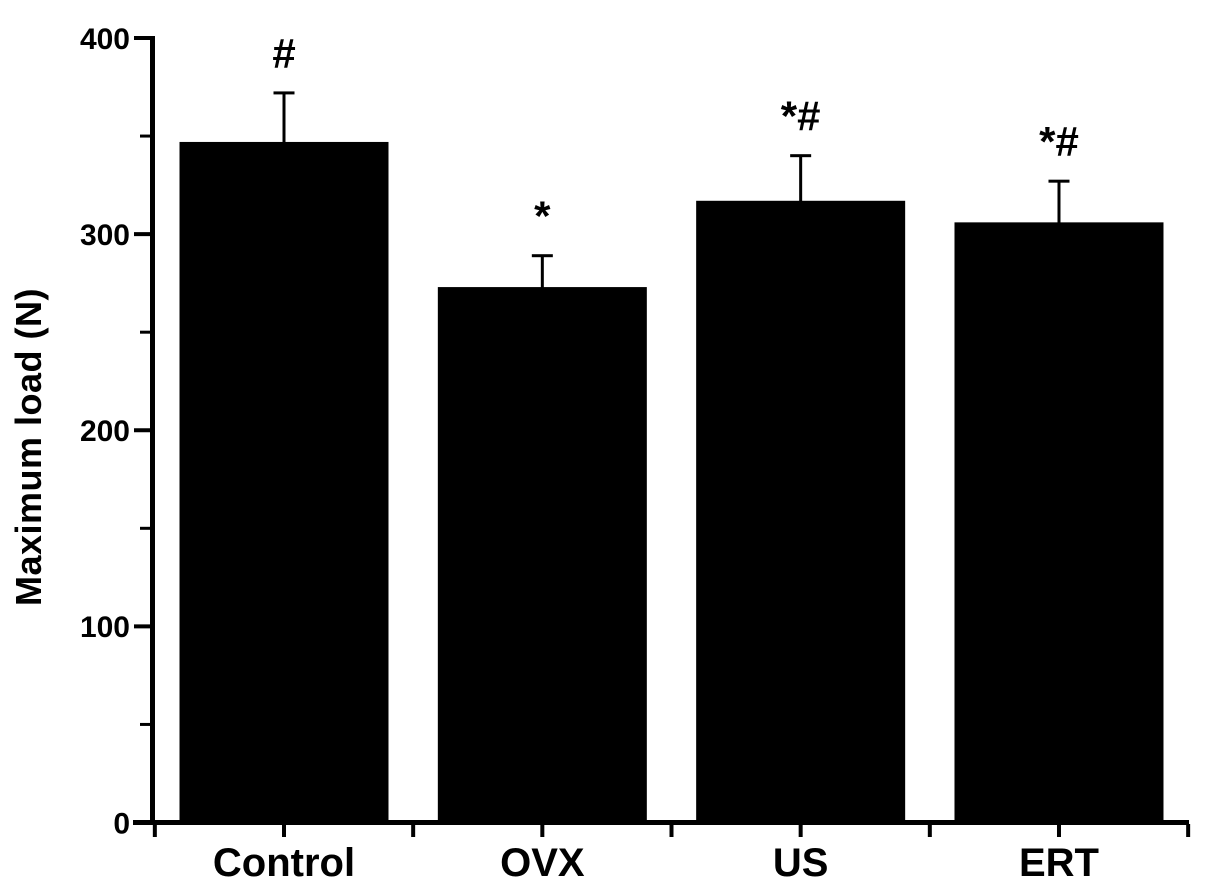 The height and width of the screenshot is (887, 1205). Describe the element at coordinates (283, 53) in the screenshot. I see `significance-marker-control: #` at that location.